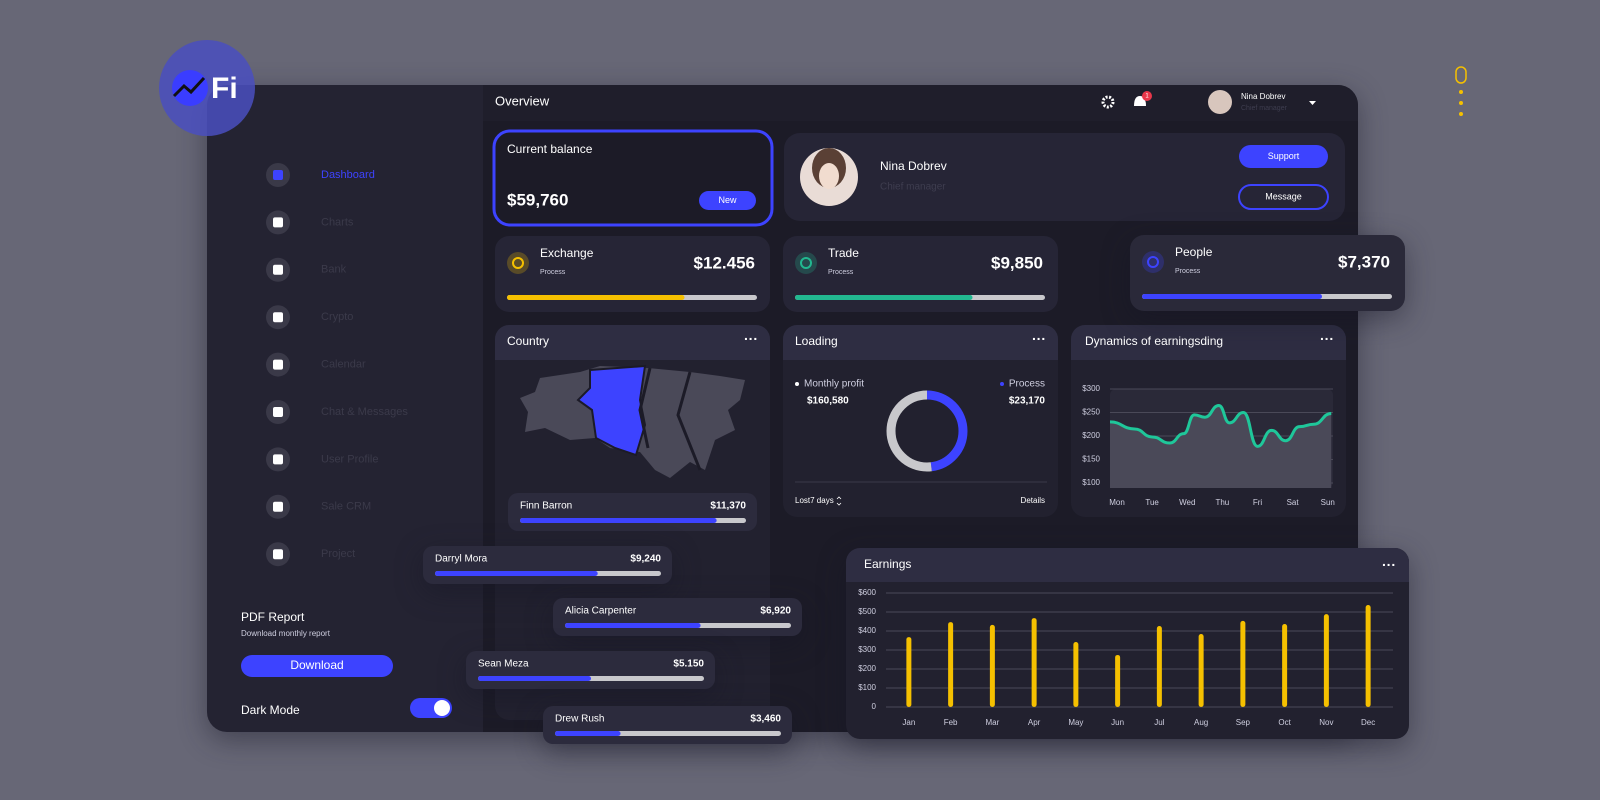 The height and width of the screenshot is (800, 1600). I want to click on menu-item: Dashboard, so click(348, 175).